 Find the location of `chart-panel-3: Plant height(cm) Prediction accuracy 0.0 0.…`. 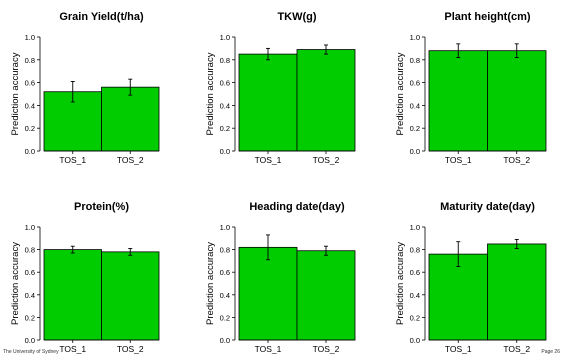

chart-panel-3: Plant height(cm) Prediction accuracy 0.0 0.… is located at coordinates (471, 88).